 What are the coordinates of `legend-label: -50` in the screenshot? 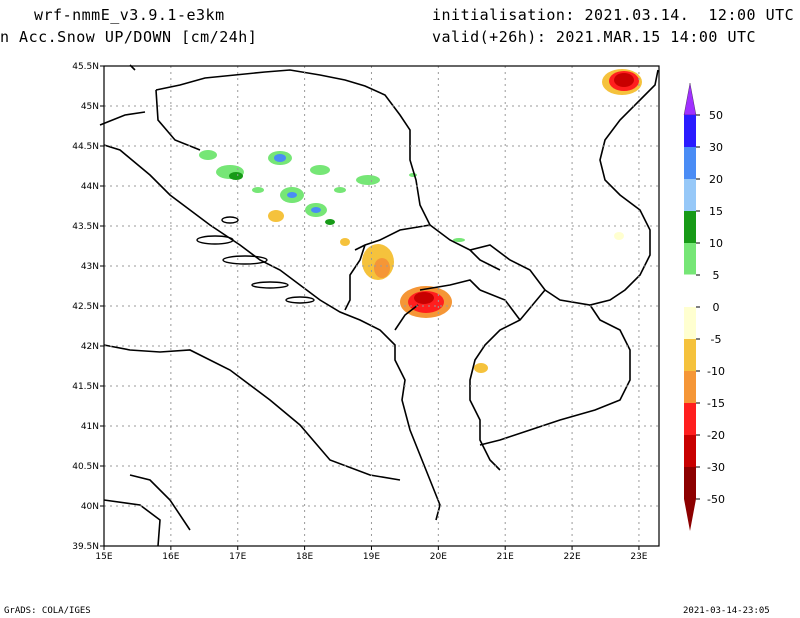 It's located at (716, 499).